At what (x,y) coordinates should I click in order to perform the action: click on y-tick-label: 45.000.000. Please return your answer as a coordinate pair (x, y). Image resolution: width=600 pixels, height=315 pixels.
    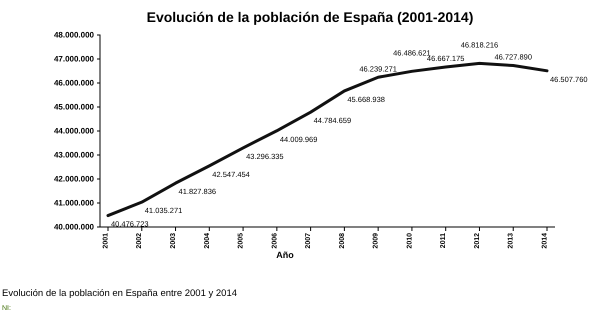
    Looking at the image, I should click on (74, 107).